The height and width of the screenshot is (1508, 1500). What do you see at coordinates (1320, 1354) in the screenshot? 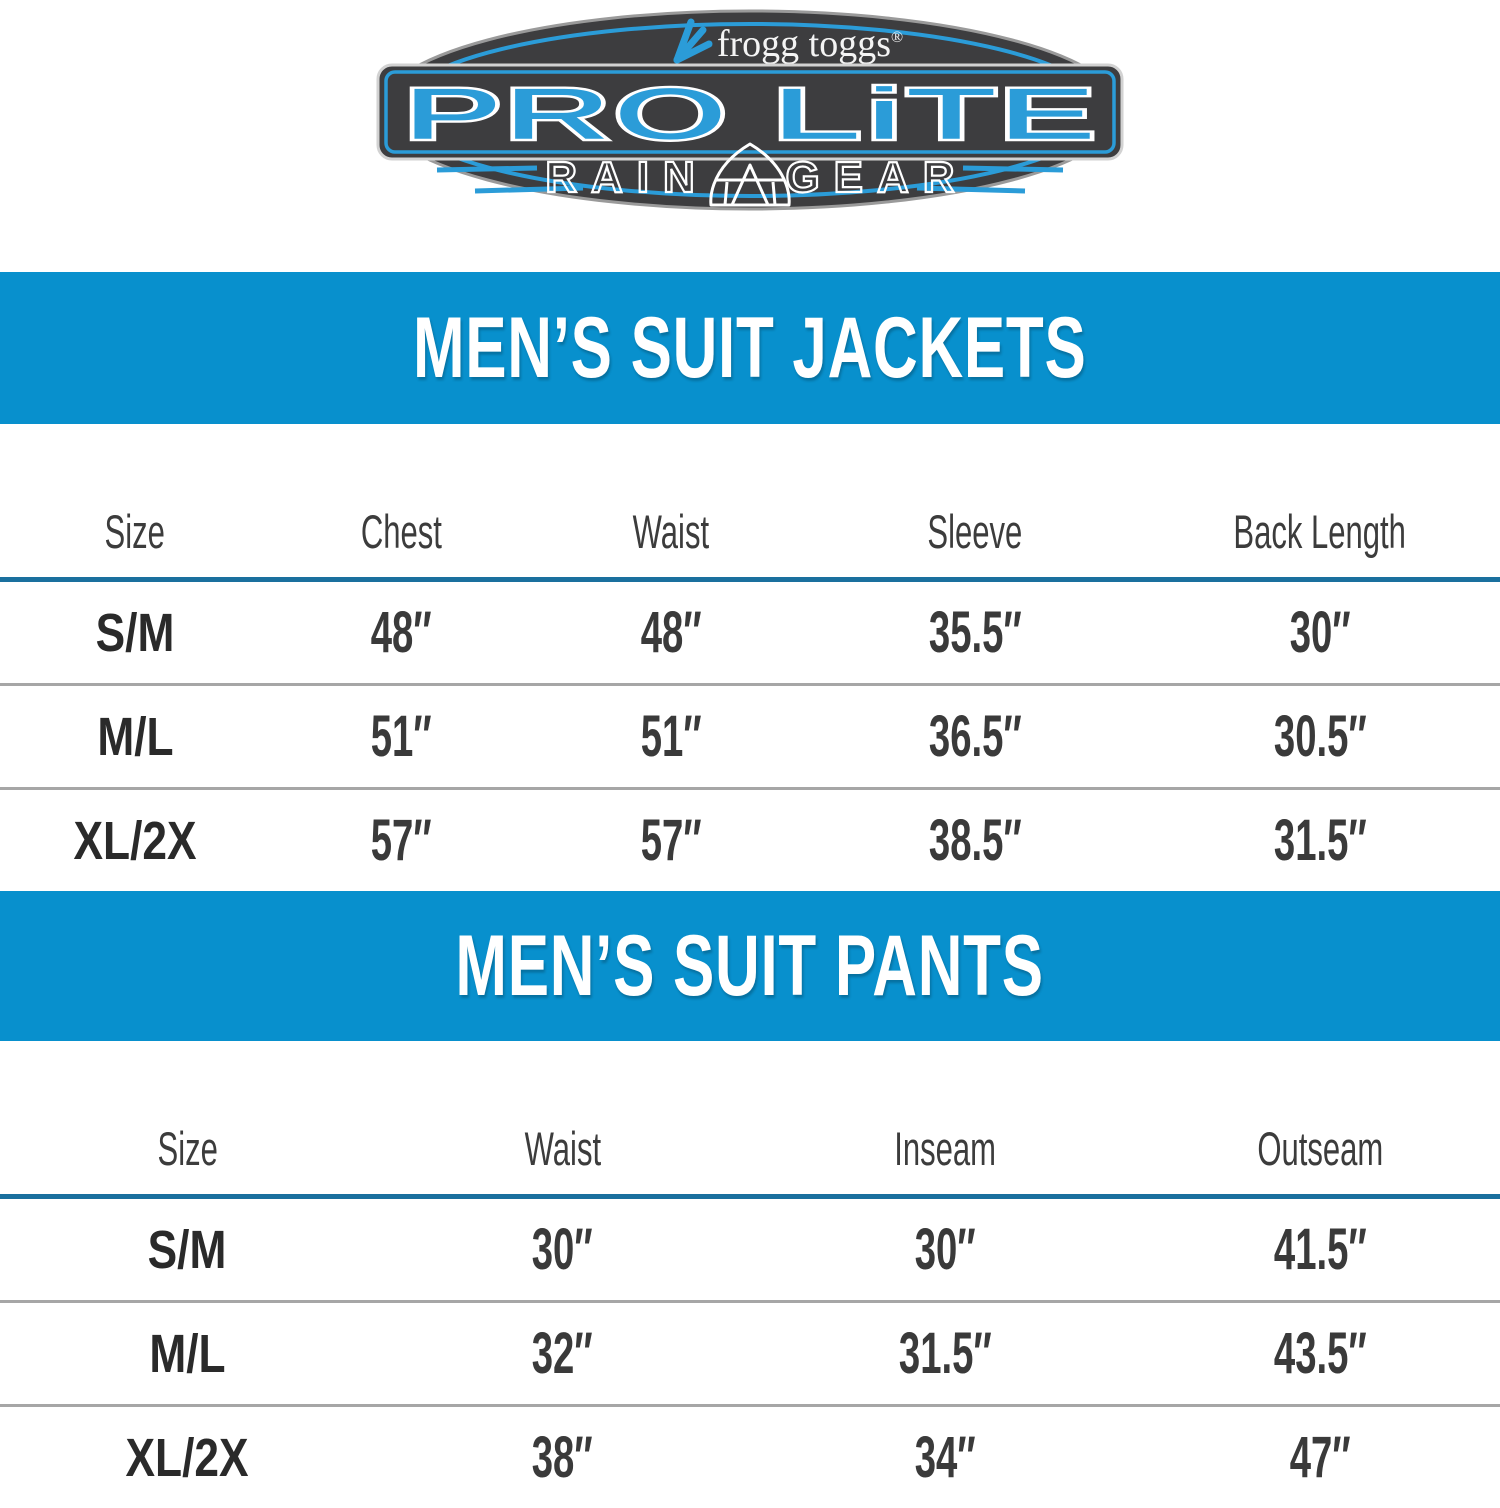
I see `value-cell: 43.5″` at bounding box center [1320, 1354].